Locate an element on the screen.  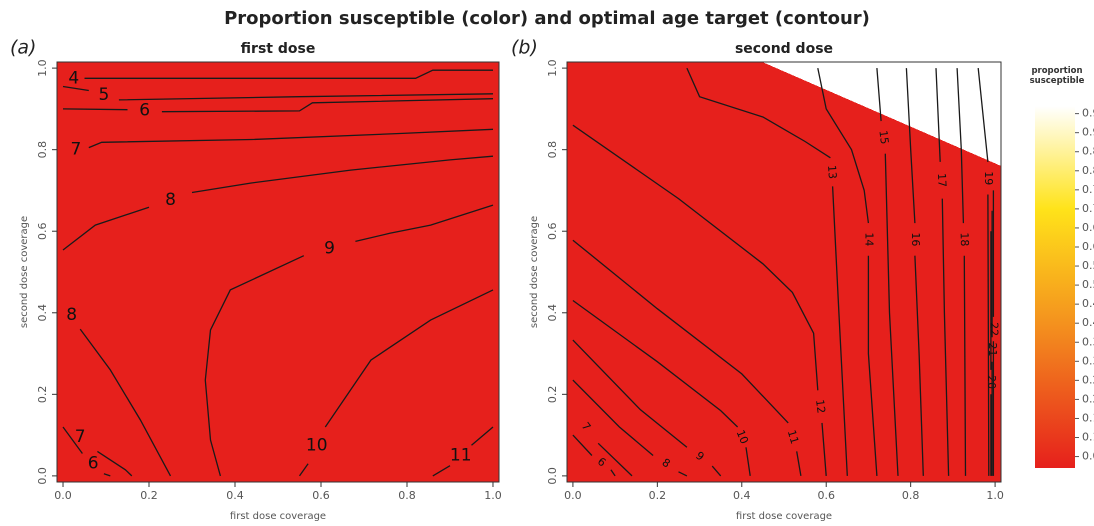
contour-label: 9 is located at coordinates (329, 249).